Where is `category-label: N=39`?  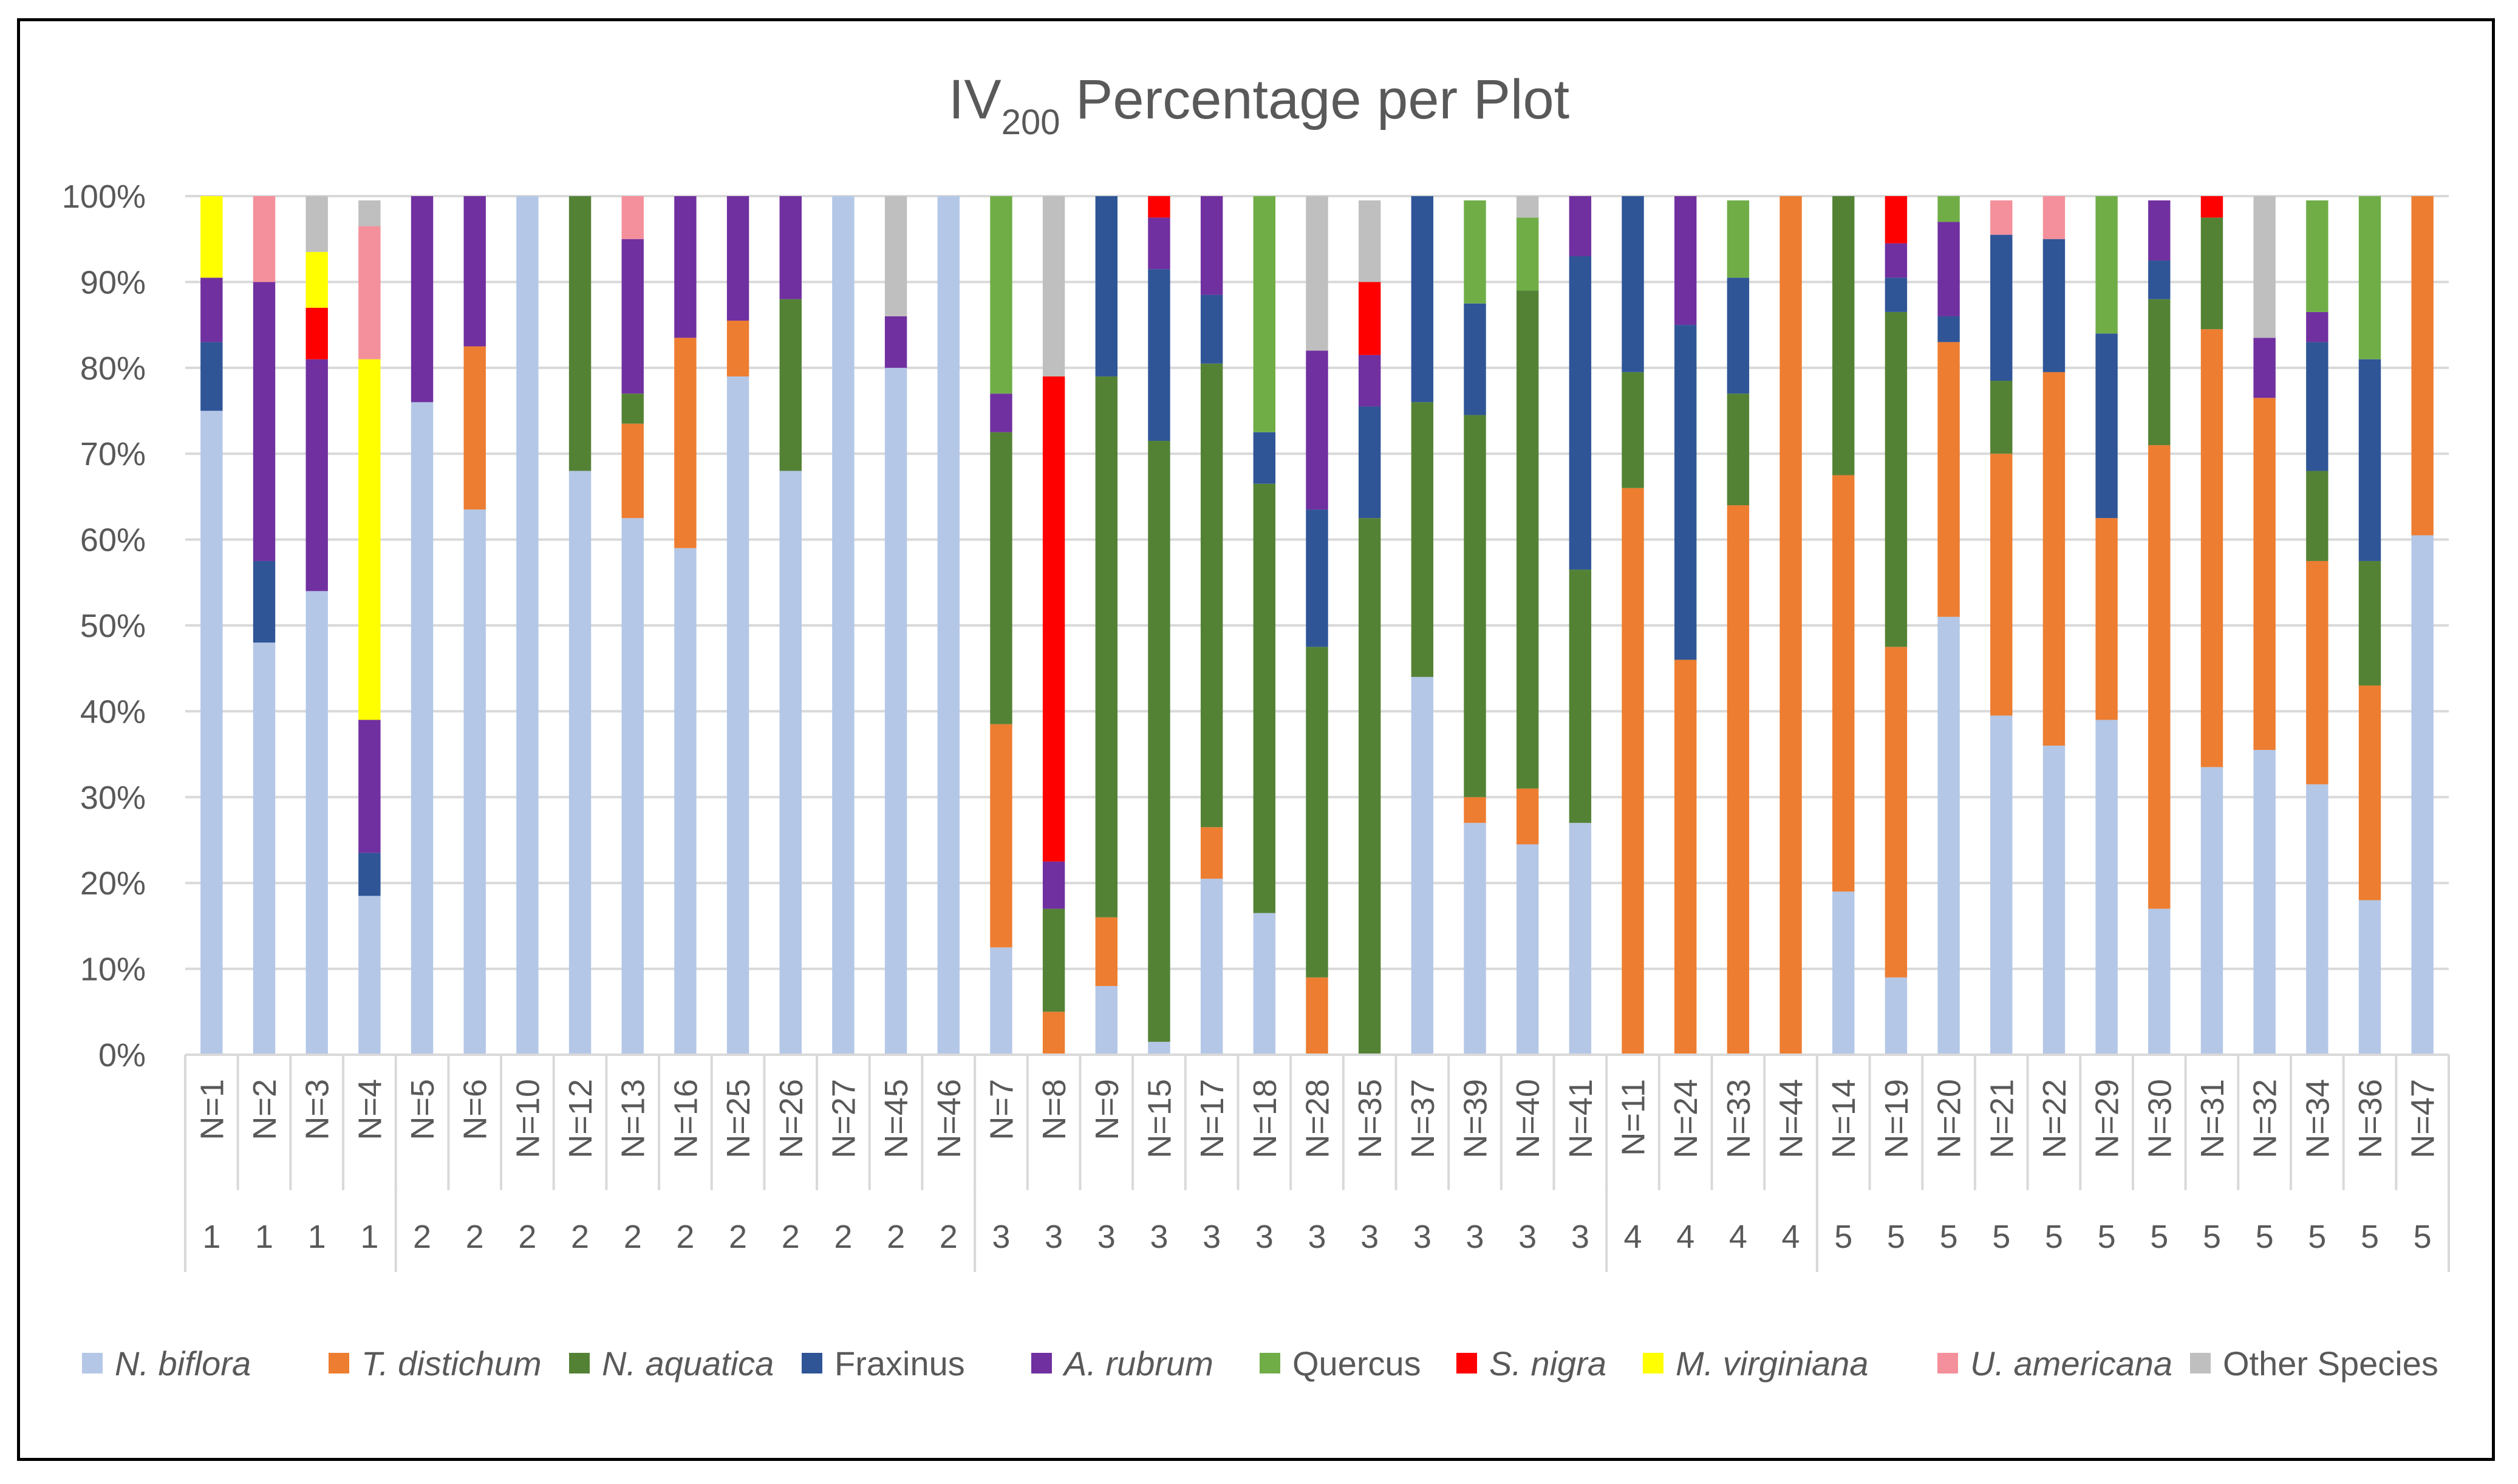 category-label: N=39 is located at coordinates (1476, 1119).